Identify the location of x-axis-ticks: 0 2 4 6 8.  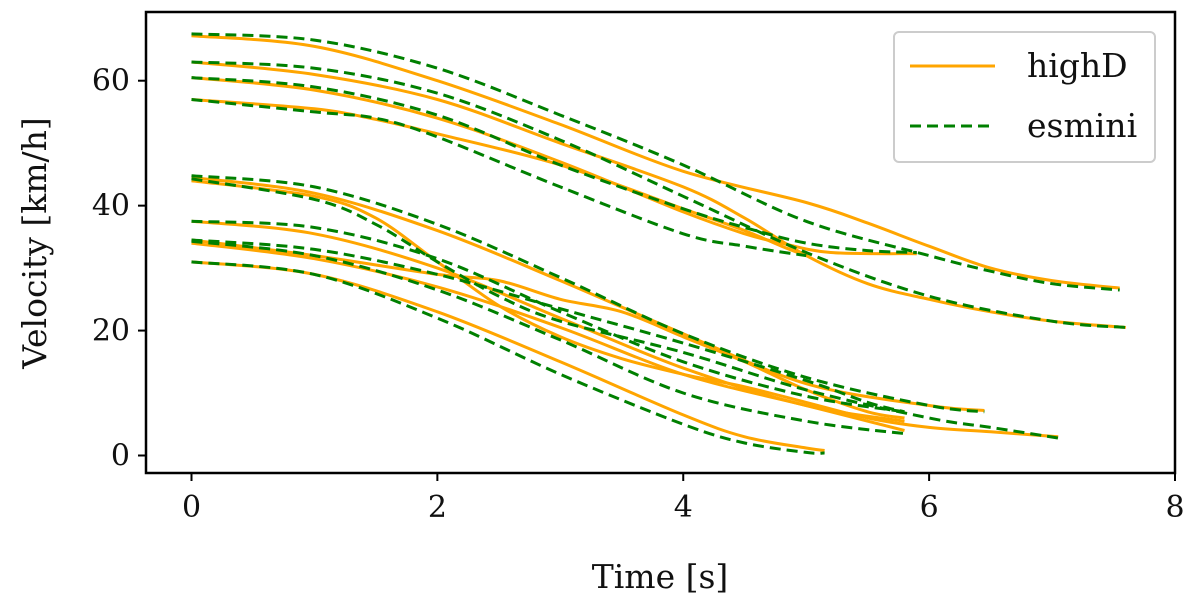
(683, 499).